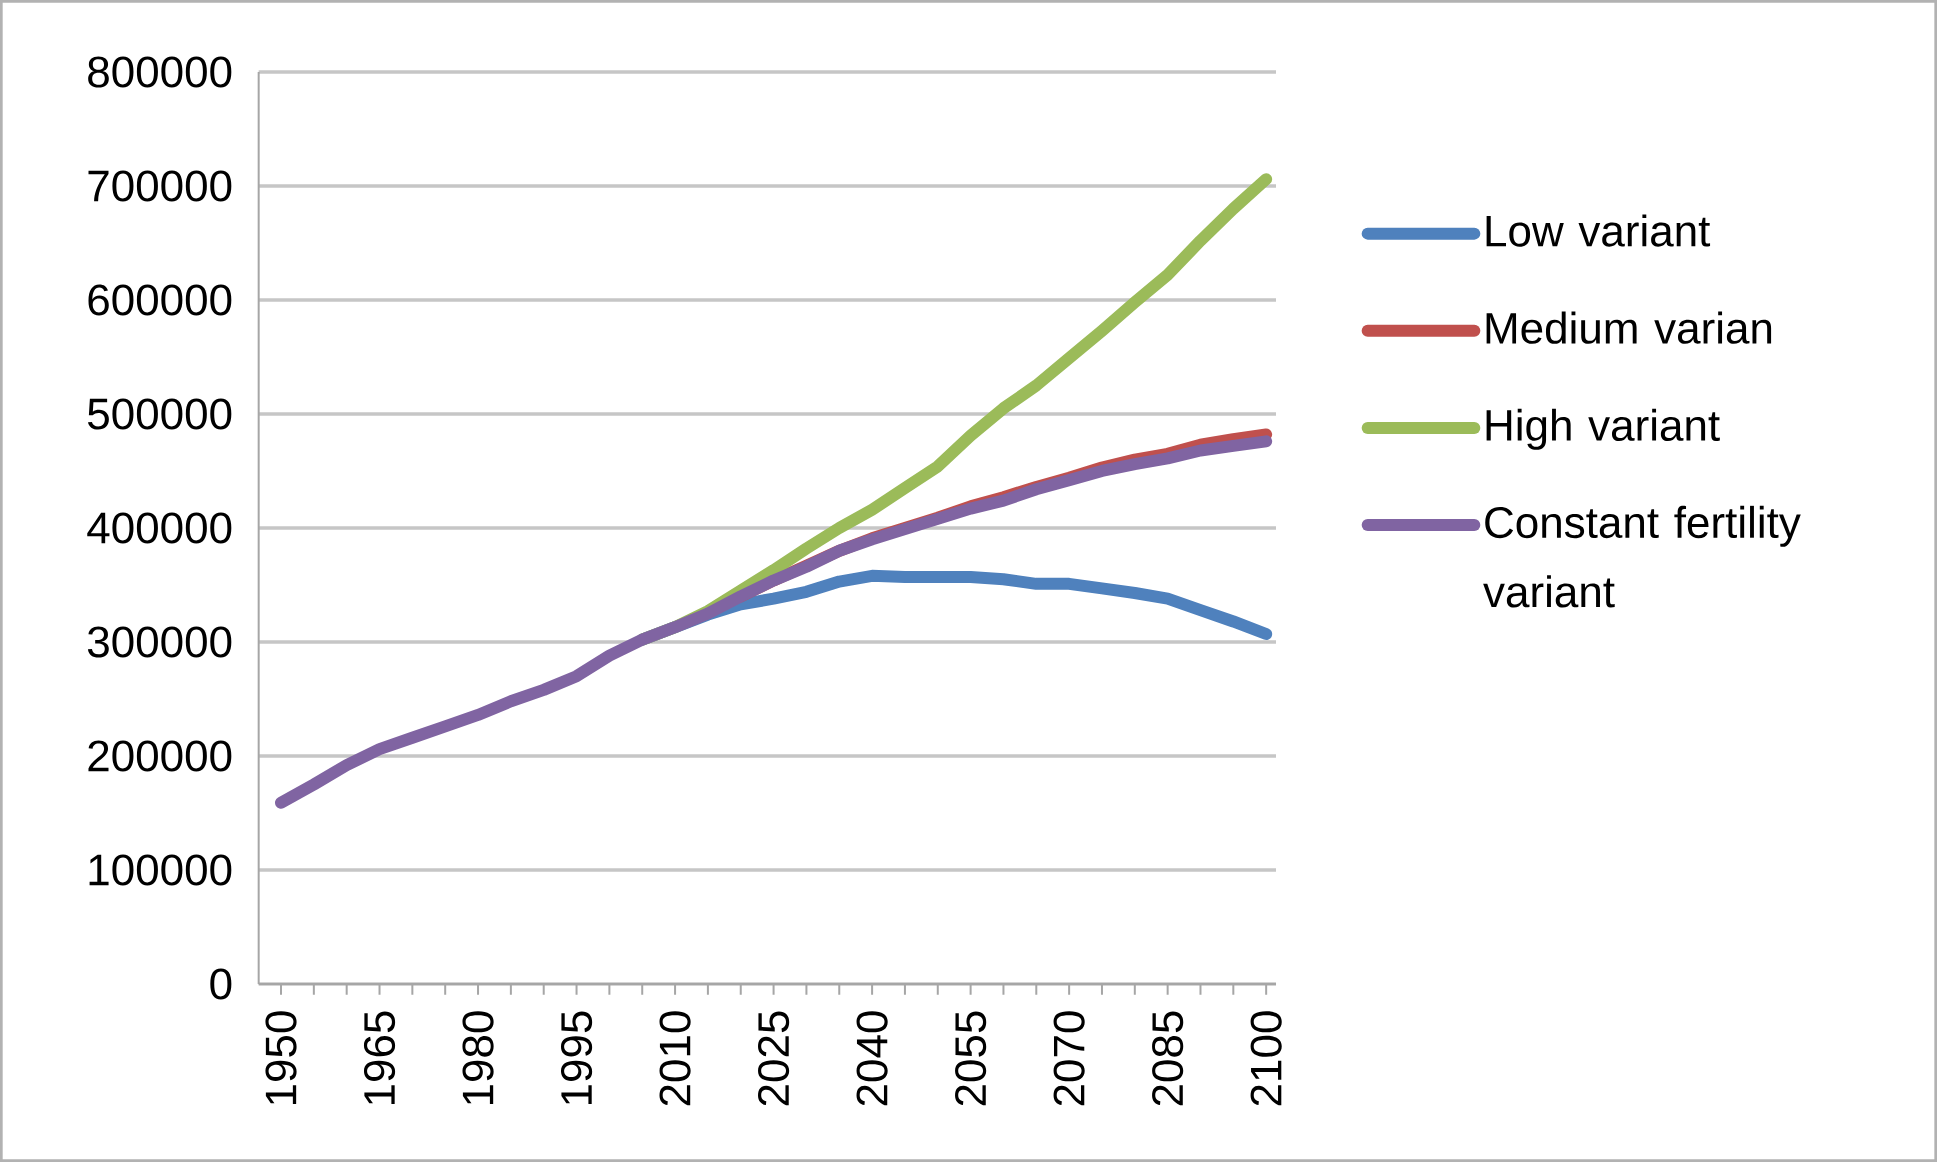  Describe the element at coordinates (1168, 1058) in the screenshot. I see `x-tick-label: 2085` at that location.